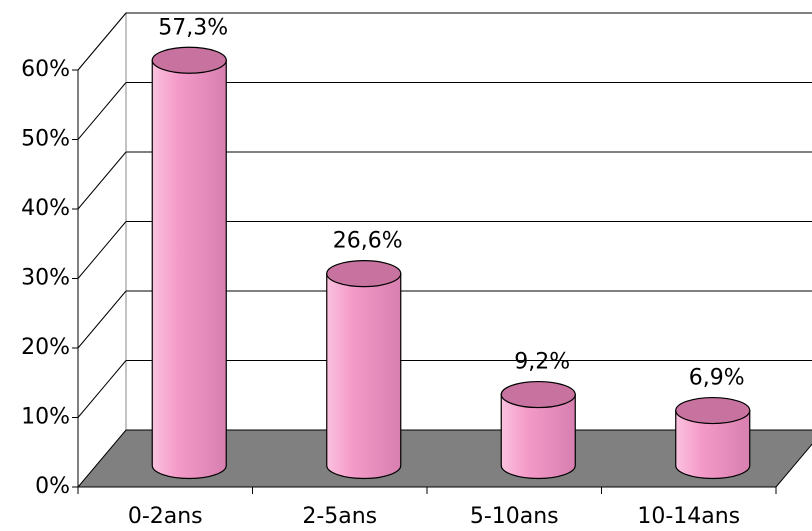  I want to click on data-label: 57,3%, so click(193, 27).